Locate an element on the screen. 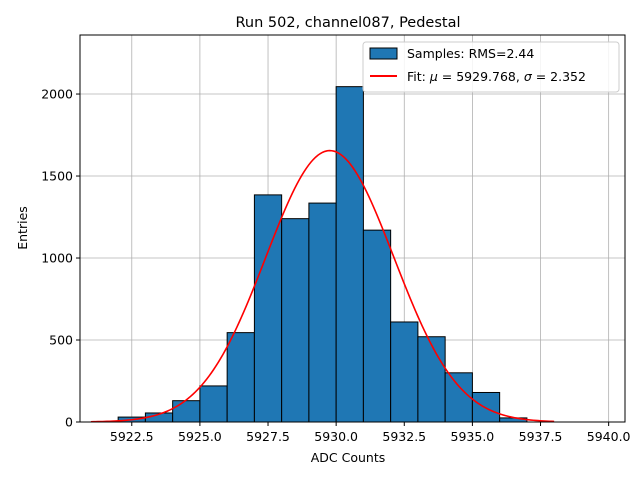 The width and height of the screenshot is (640, 480). x-tick-label: 5925.0 is located at coordinates (200, 436).